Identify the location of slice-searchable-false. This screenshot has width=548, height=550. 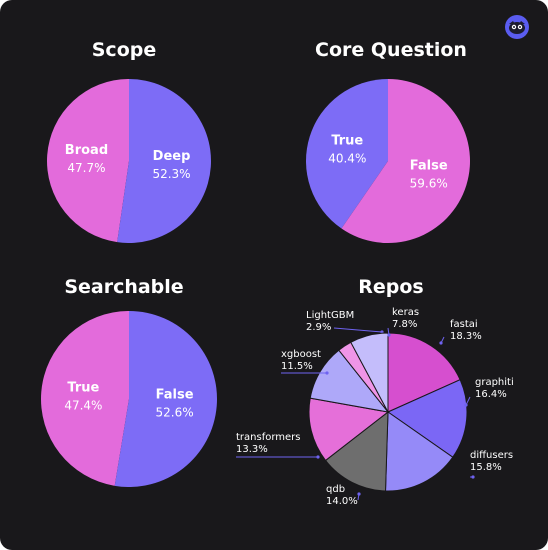
(165, 399).